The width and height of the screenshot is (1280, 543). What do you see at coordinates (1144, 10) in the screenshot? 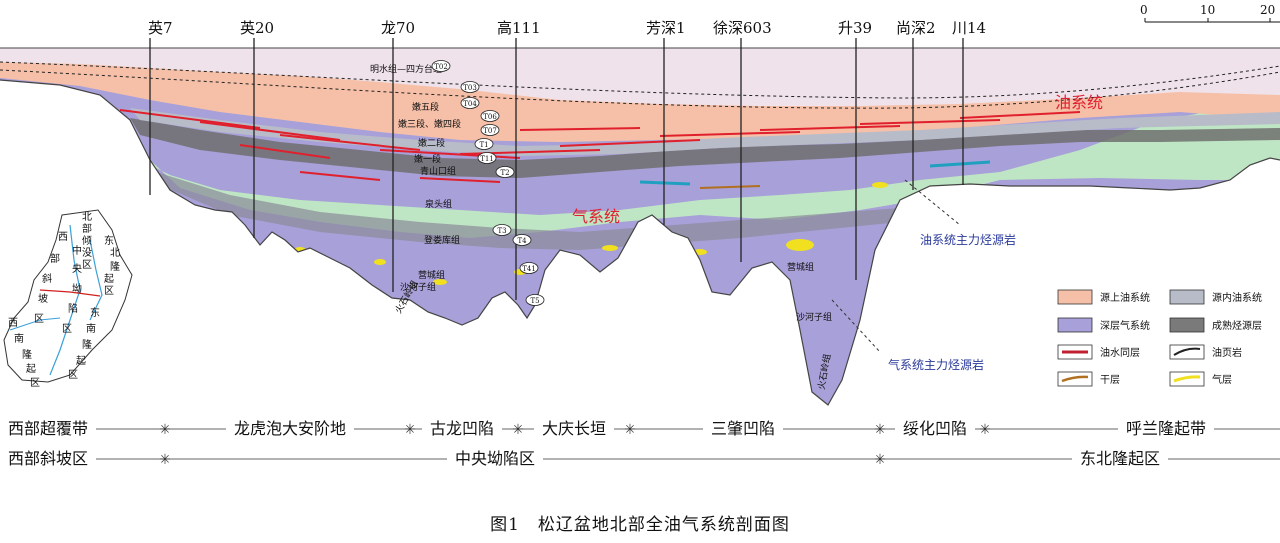
I see `scale-tick-0: 0` at bounding box center [1144, 10].